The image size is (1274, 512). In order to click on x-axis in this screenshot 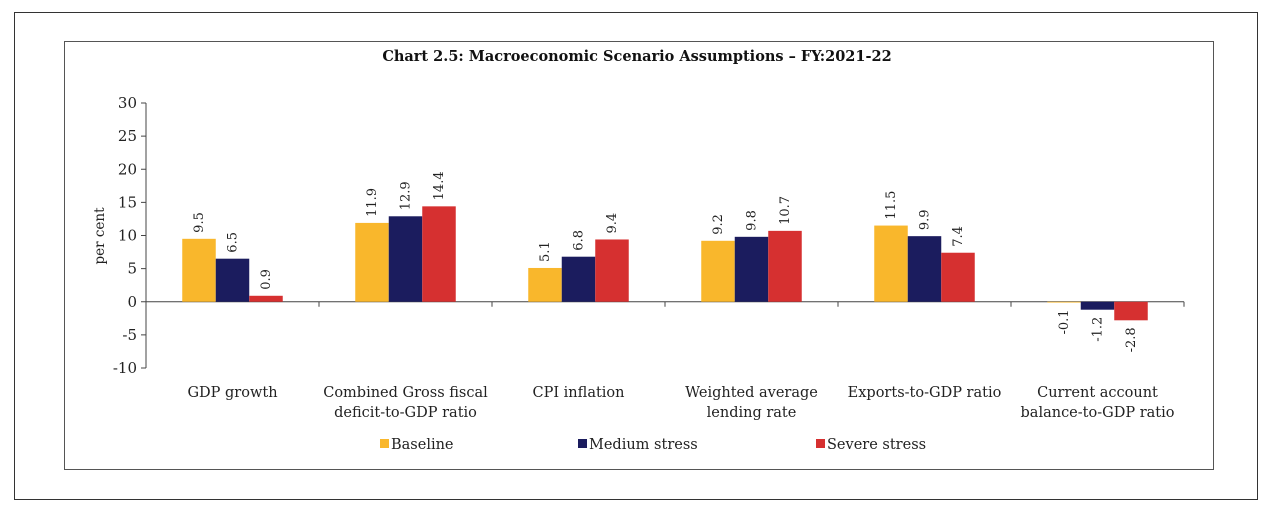, I will do `click(665, 304)`.